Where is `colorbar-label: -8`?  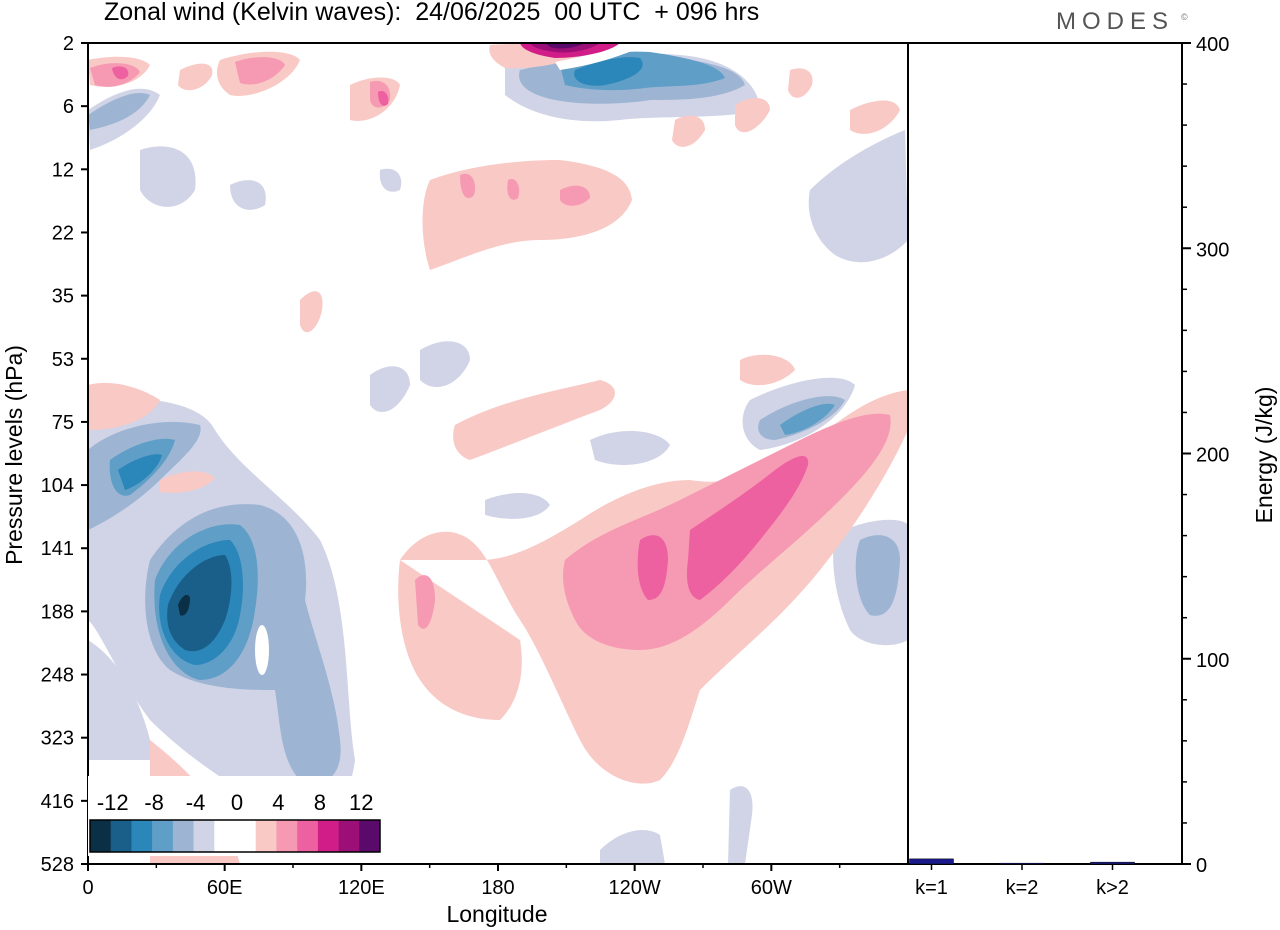 colorbar-label: -8 is located at coordinates (154, 802).